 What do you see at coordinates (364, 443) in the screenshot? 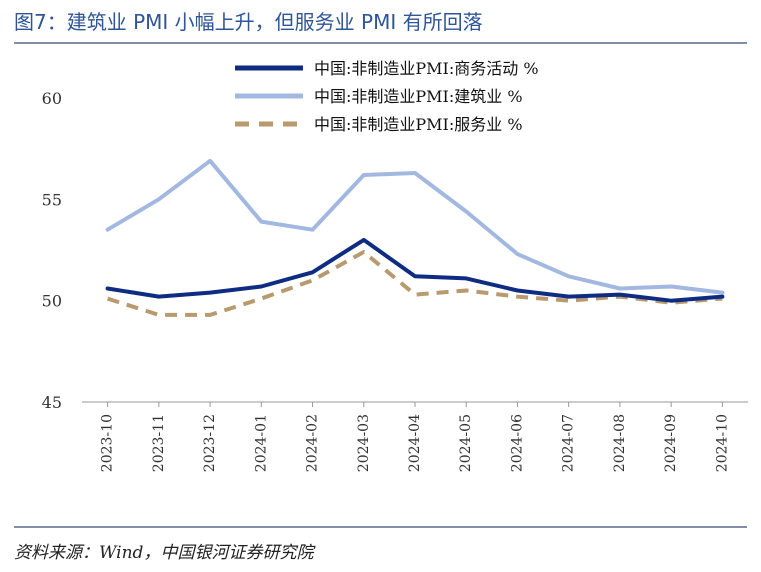
I see `x-tick-label: 2024-03` at bounding box center [364, 443].